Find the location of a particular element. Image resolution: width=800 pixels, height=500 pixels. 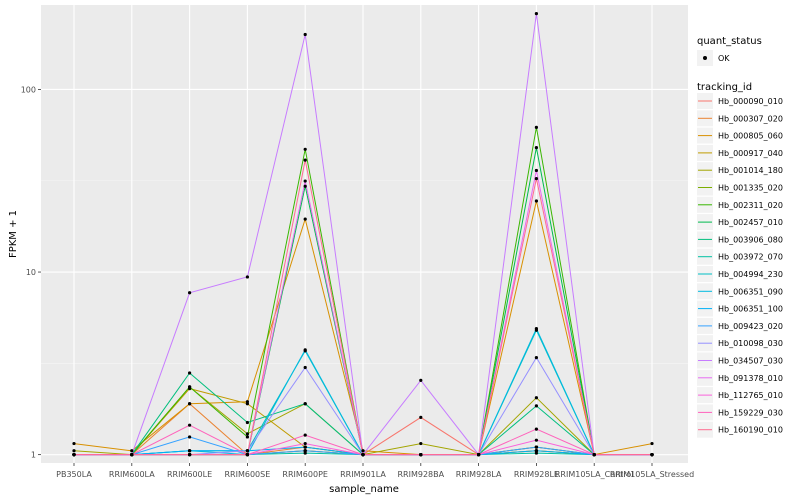

legend-label: Hb_002311_020 is located at coordinates (750, 205).